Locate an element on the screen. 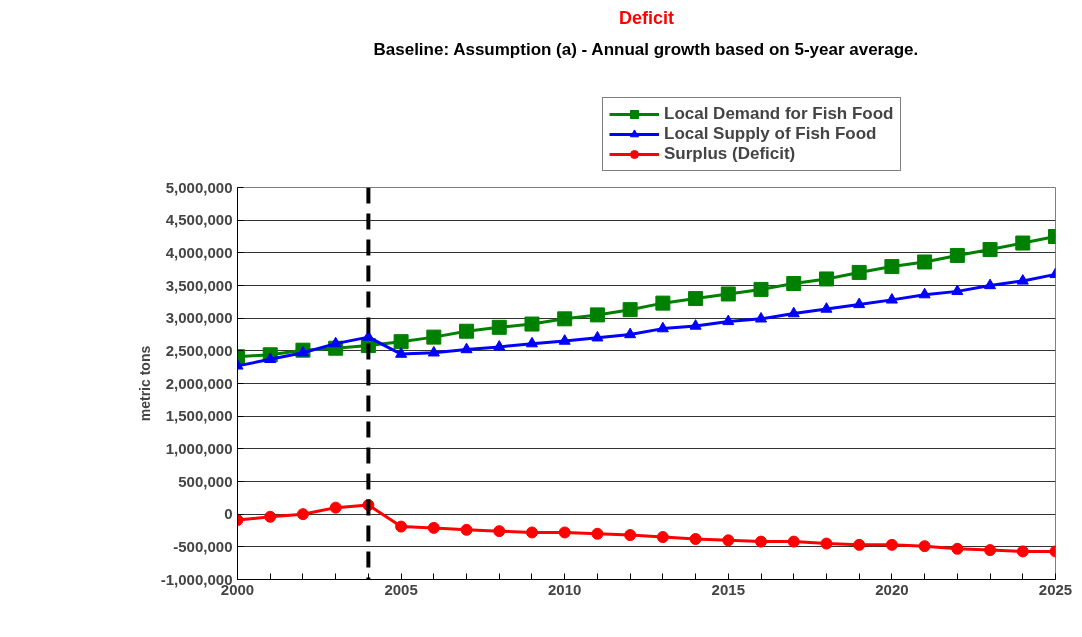  y-tick-label: 3,000,000 is located at coordinates (199, 318).